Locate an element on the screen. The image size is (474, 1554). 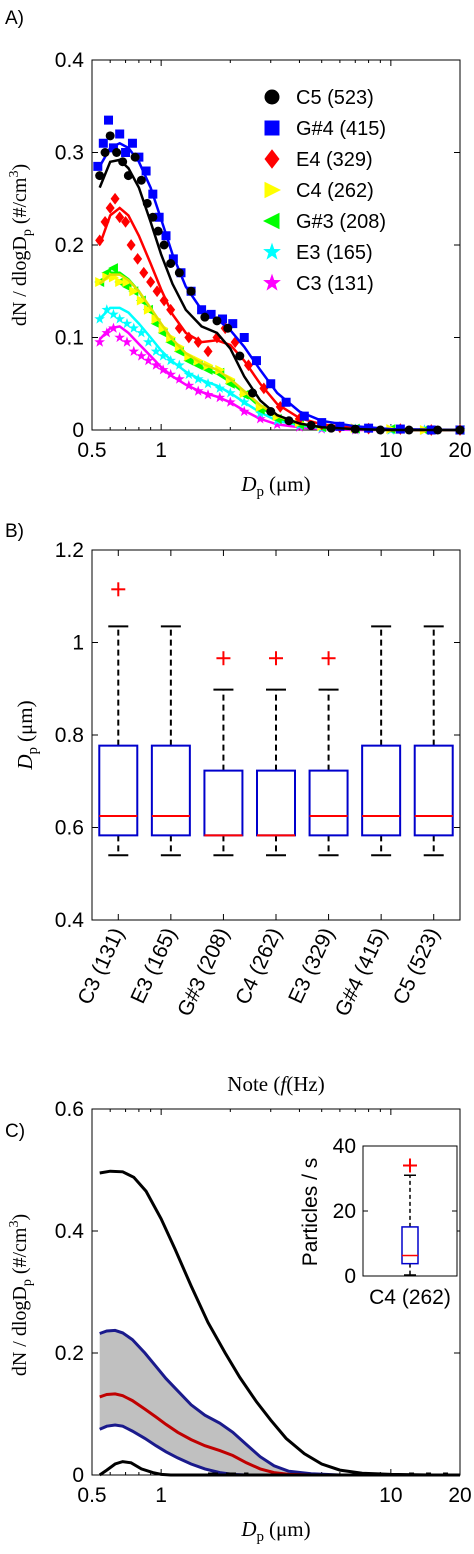
panel-b-y-tick-label: 1.2 is located at coordinates (69, 550).